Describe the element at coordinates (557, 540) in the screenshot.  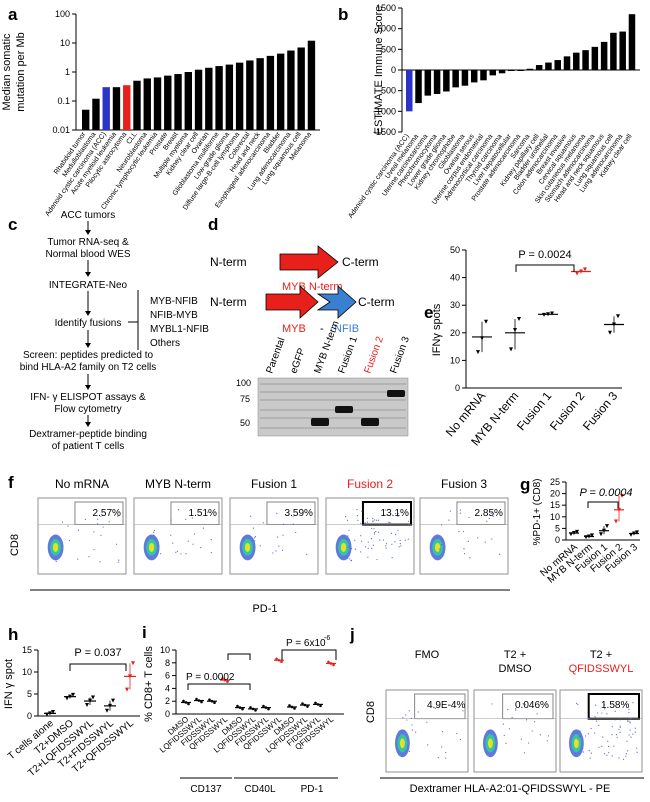
I see `panel-g-ytick-label: 0` at that location.